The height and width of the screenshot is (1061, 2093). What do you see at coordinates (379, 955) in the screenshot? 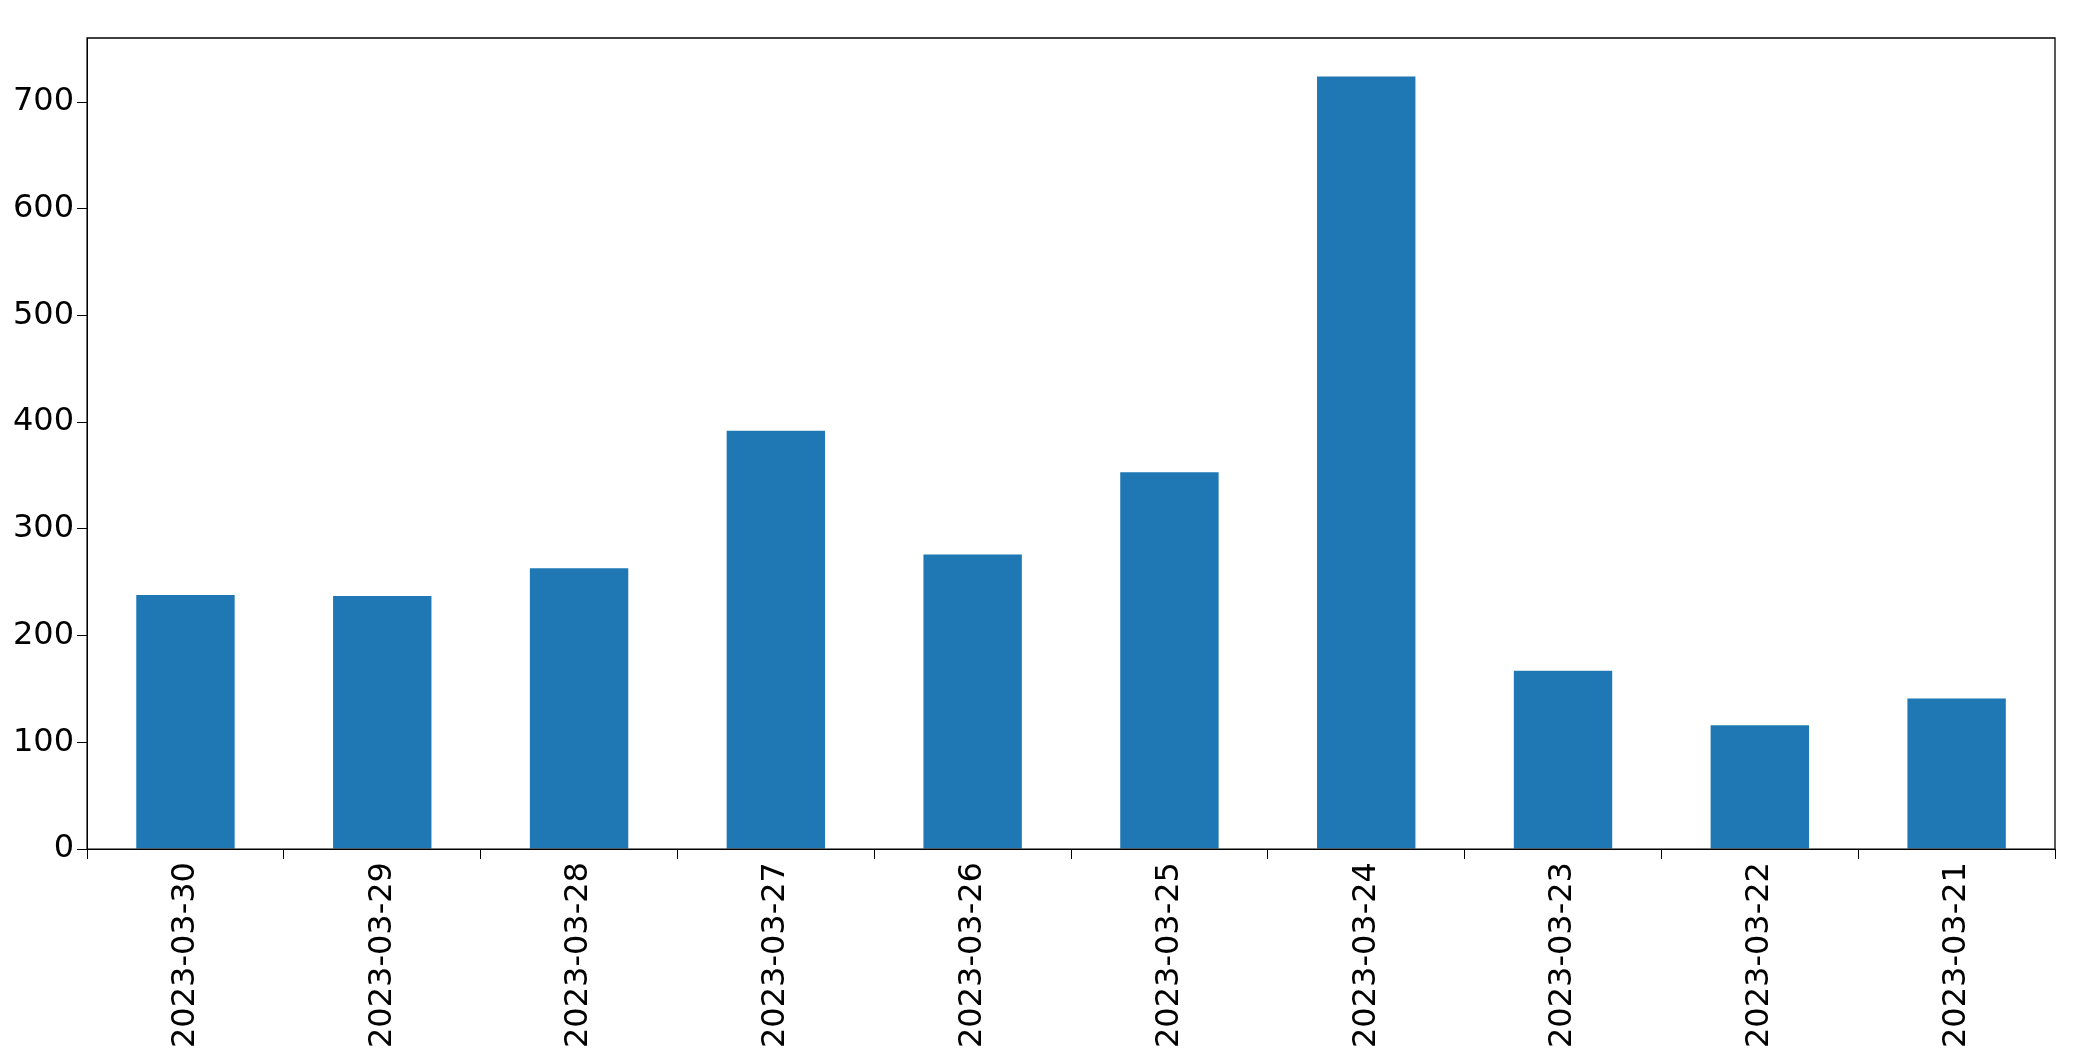
I see `x-tick-label: 2023-03-29` at bounding box center [379, 955].